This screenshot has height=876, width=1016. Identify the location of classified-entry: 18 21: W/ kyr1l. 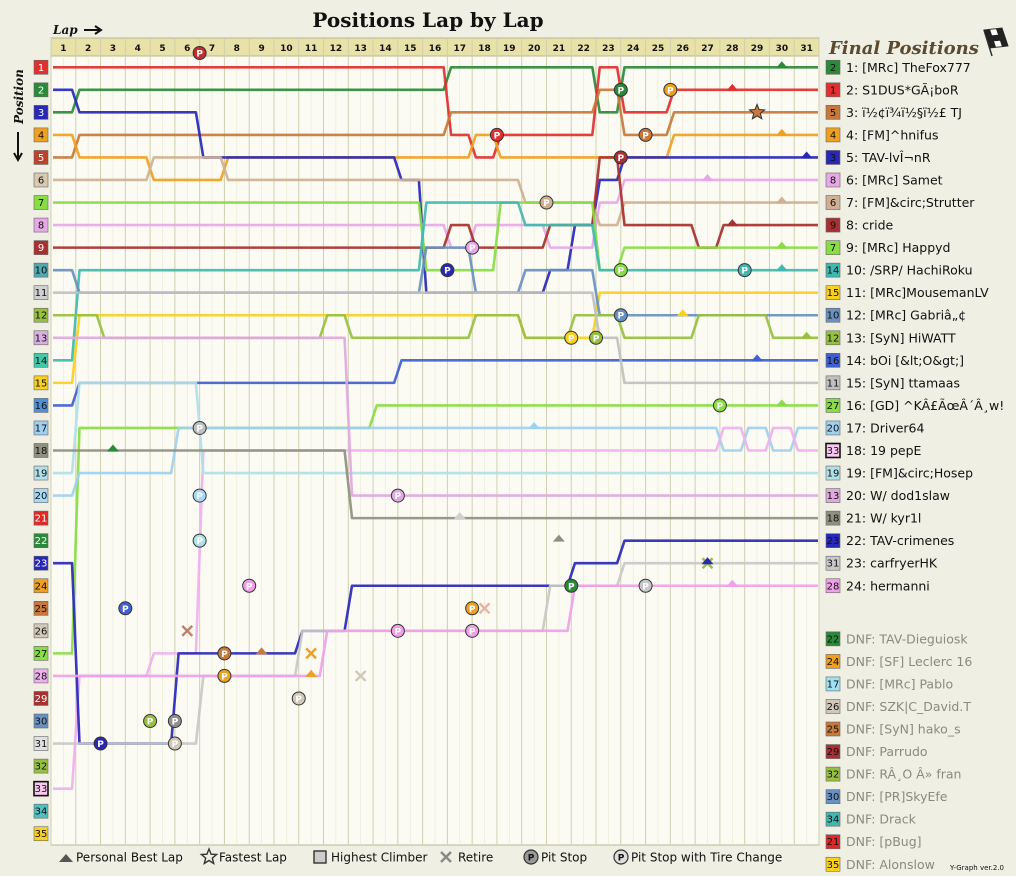
(873, 518).